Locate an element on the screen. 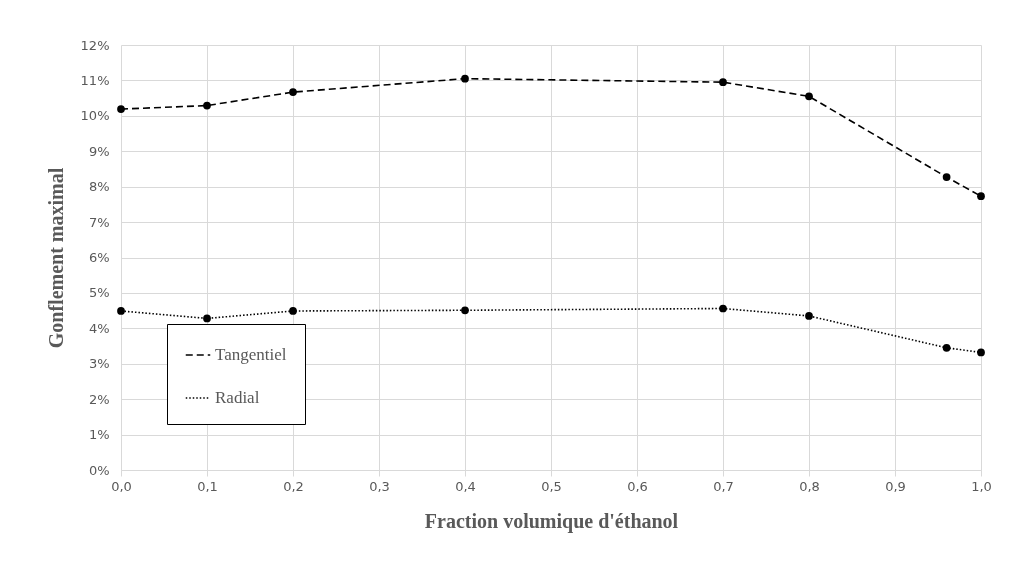 The image size is (1015, 564). x-tick-label: 0,3 is located at coordinates (379, 486).